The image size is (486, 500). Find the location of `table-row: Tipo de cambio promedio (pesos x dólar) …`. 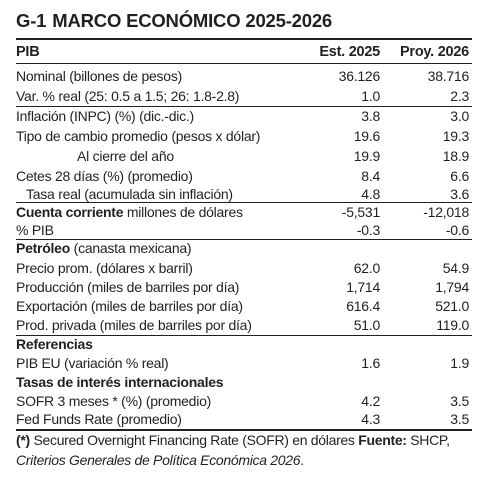

table-row: Tipo de cambio promedio (pesos x dólar) … is located at coordinates (244, 136).